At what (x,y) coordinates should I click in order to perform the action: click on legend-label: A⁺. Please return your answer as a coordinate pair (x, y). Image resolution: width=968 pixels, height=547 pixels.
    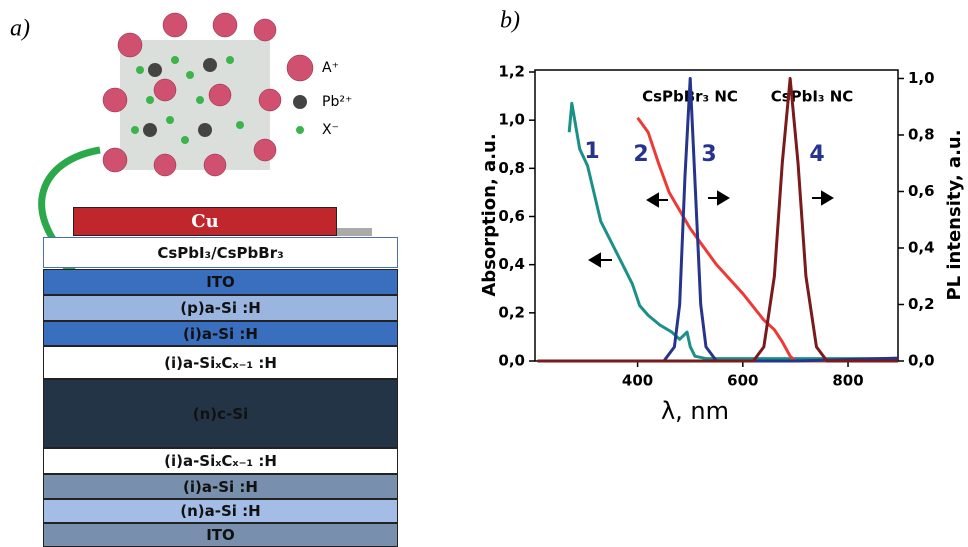
    Looking at the image, I should click on (330, 68).